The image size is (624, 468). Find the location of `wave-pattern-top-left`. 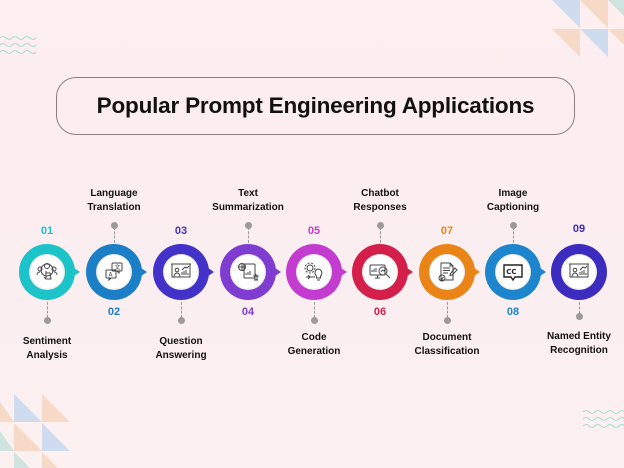

wave-pattern-top-left is located at coordinates (18, 45).